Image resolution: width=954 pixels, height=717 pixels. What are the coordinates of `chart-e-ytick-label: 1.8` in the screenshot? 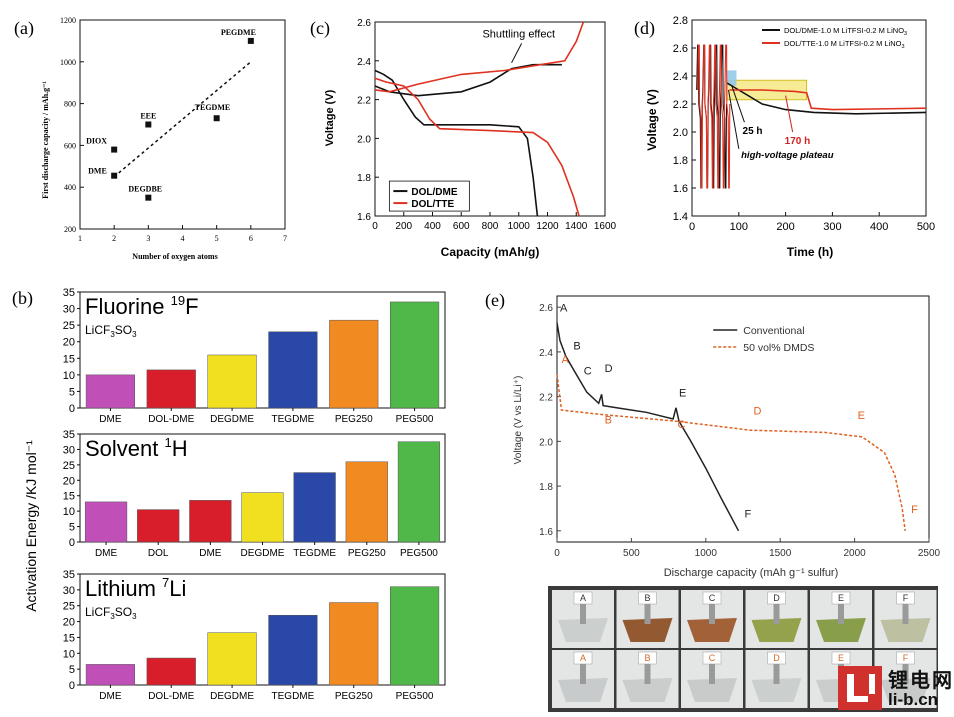 It's located at (546, 487).